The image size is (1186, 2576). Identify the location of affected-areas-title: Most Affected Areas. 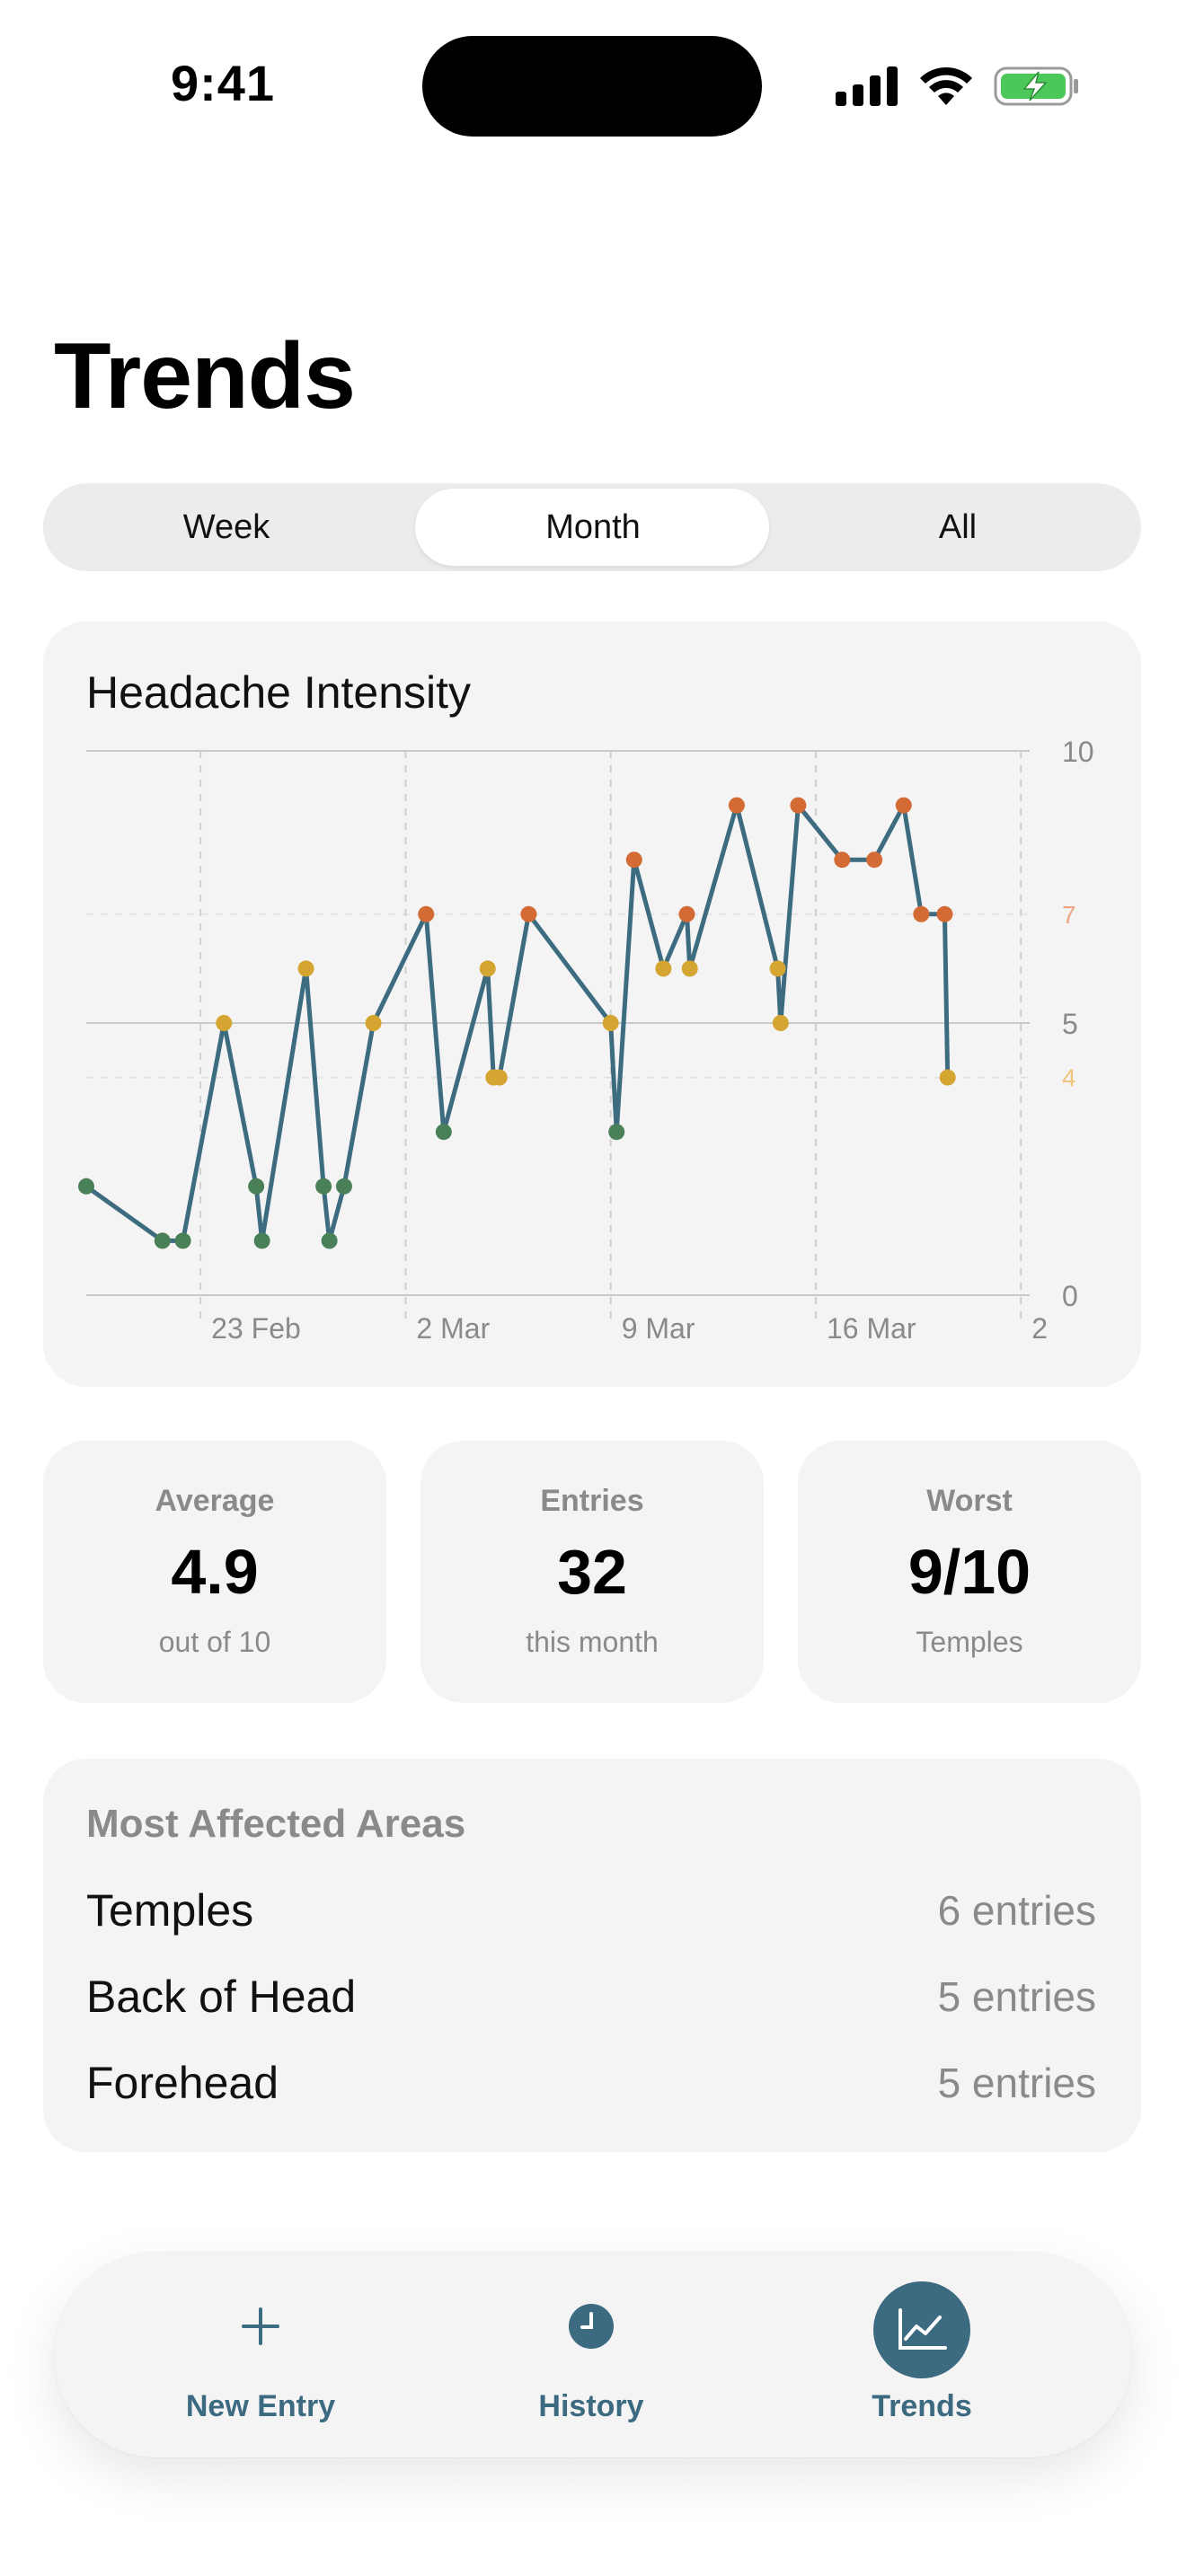
(276, 1824).